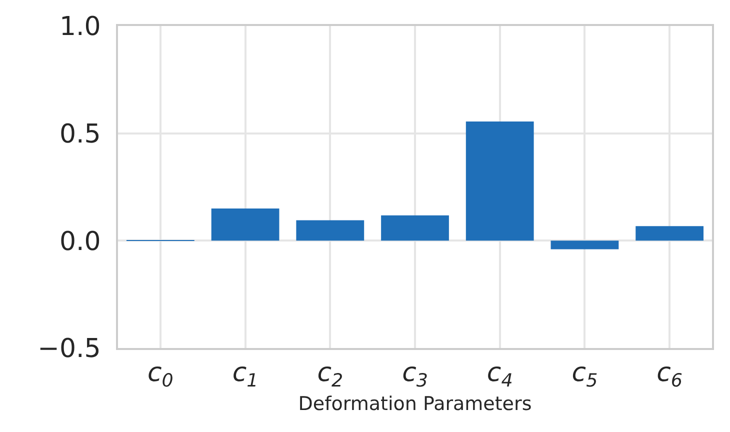  I want to click on x-tick-label: c$_{1}$, so click(245, 375).